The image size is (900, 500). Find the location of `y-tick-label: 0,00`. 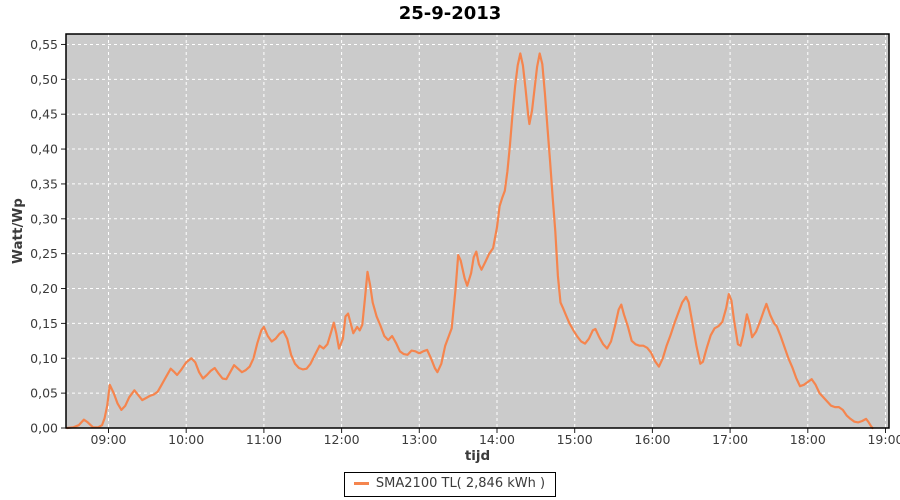

y-tick-label: 0,00 is located at coordinates (44, 428).